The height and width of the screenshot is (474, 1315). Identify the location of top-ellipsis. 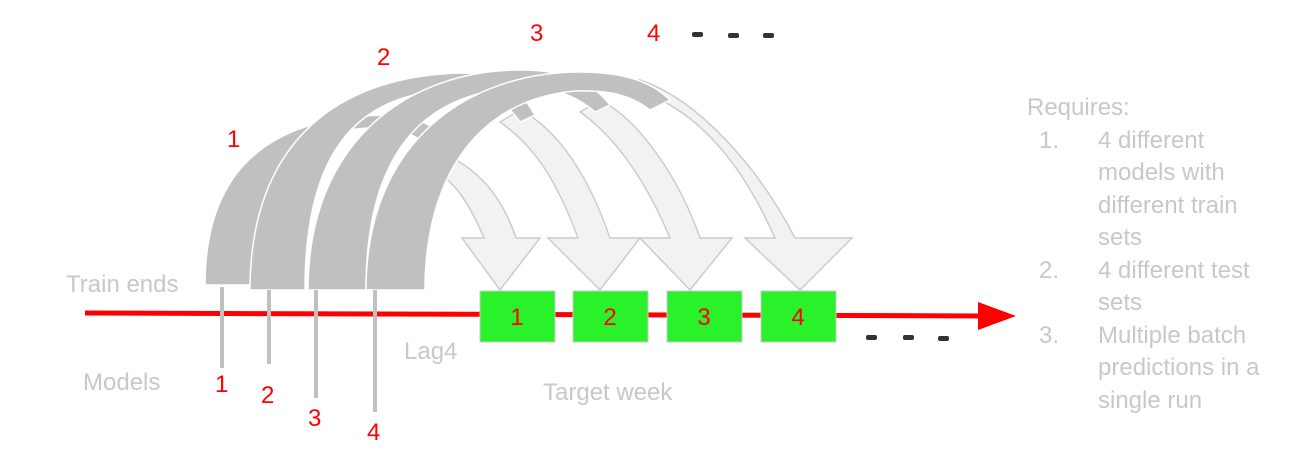
(733, 35).